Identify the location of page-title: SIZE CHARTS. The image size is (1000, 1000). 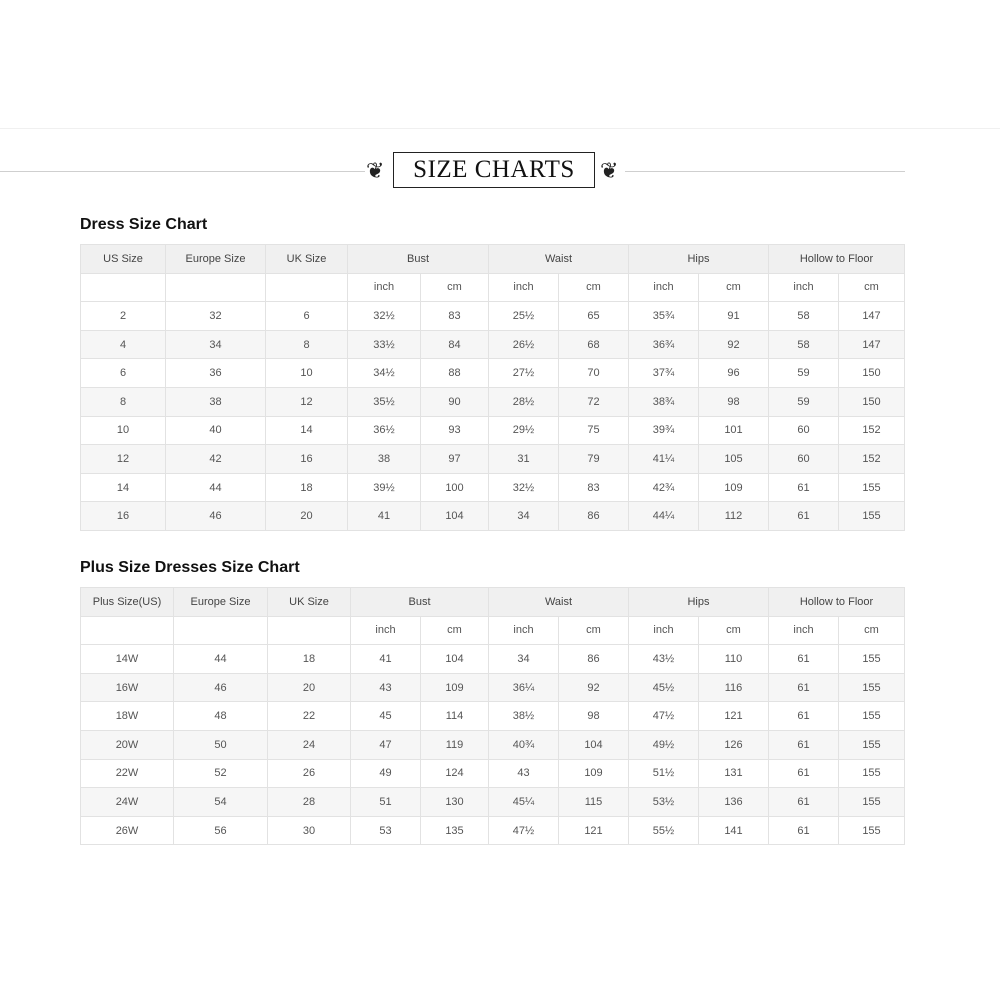
(494, 170).